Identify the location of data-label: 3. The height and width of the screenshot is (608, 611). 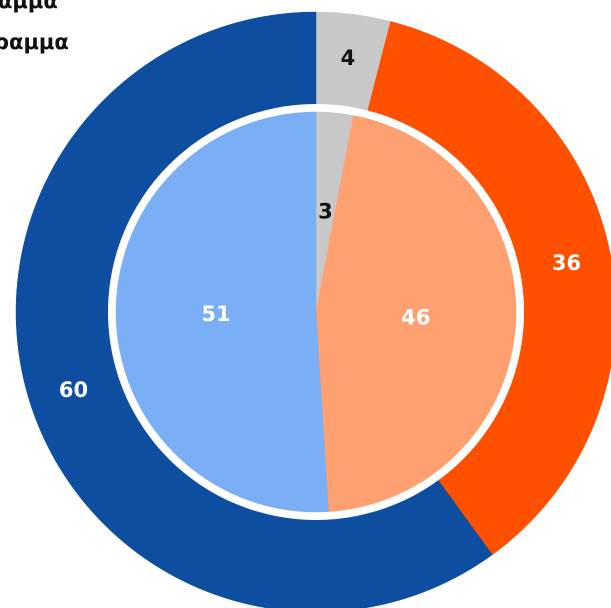
(325, 211).